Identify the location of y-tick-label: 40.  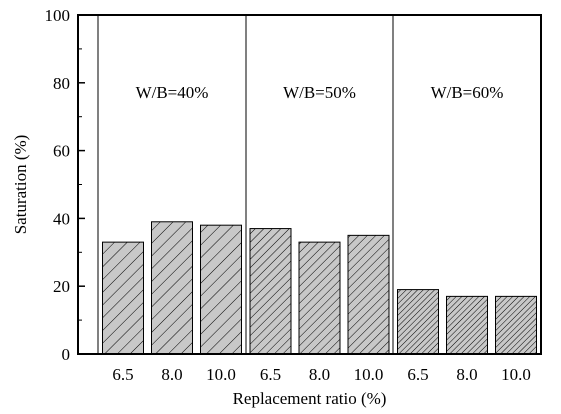
(61, 218).